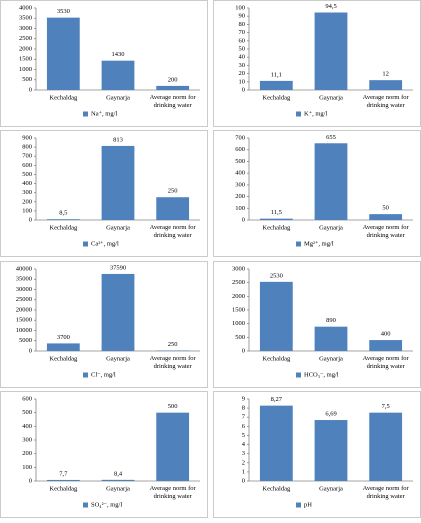  Describe the element at coordinates (27, 156) in the screenshot. I see `y-tick-label: 700` at that location.